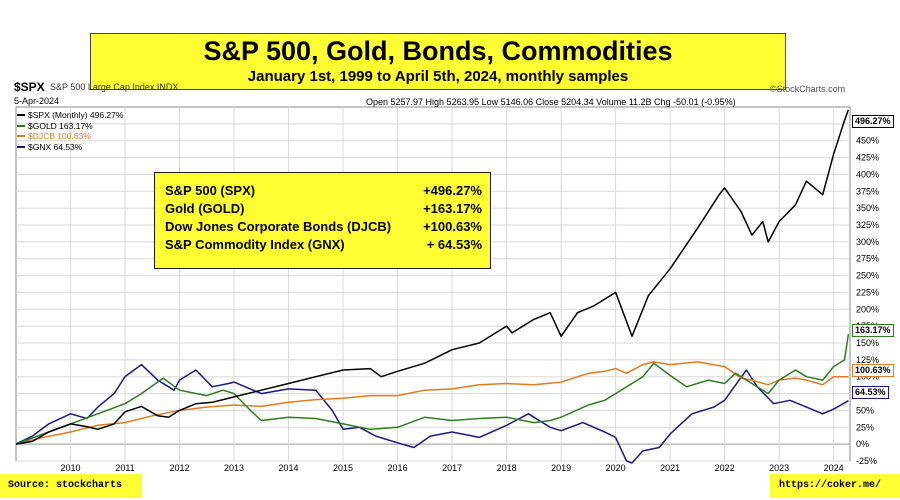 The height and width of the screenshot is (500, 900). Describe the element at coordinates (438, 51) in the screenshot. I see `chart-title: S&P 500, Gold, Bonds, Commodities` at that location.